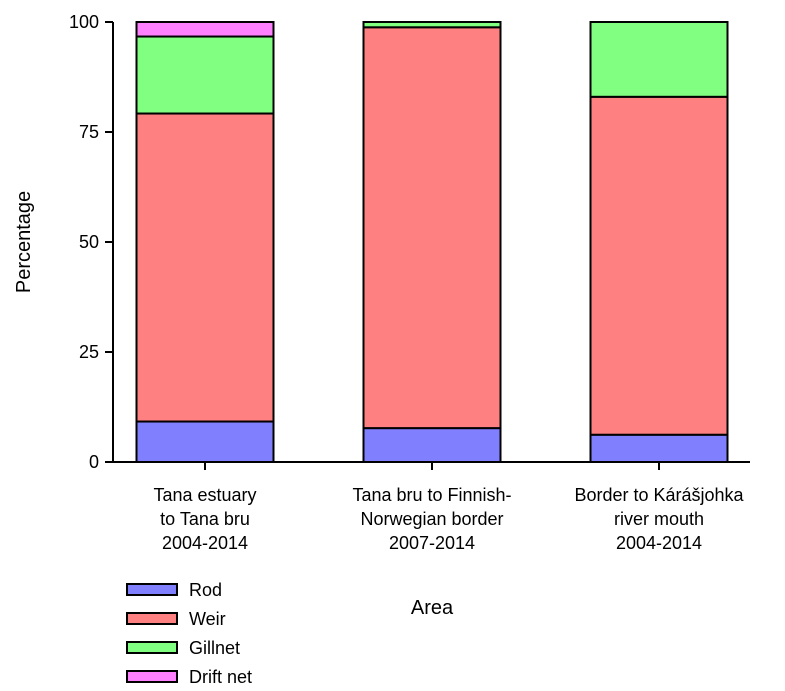 The image size is (785, 691). Describe the element at coordinates (89, 132) in the screenshot. I see `y-tick-label: 75` at that location.